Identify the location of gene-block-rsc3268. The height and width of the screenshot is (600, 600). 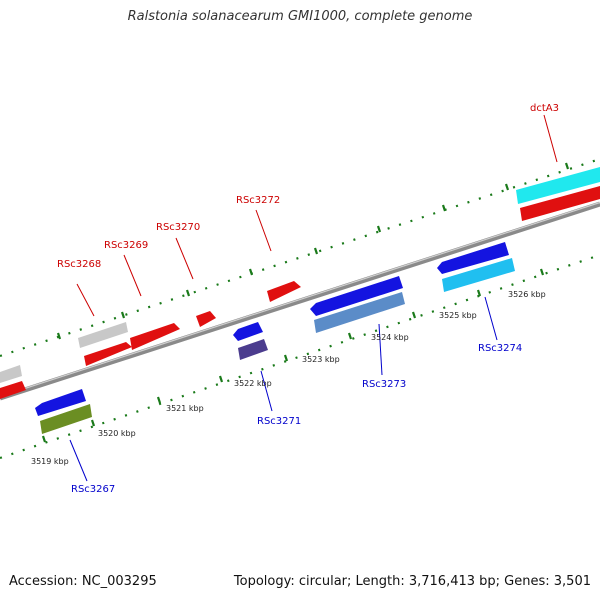
(108, 354).